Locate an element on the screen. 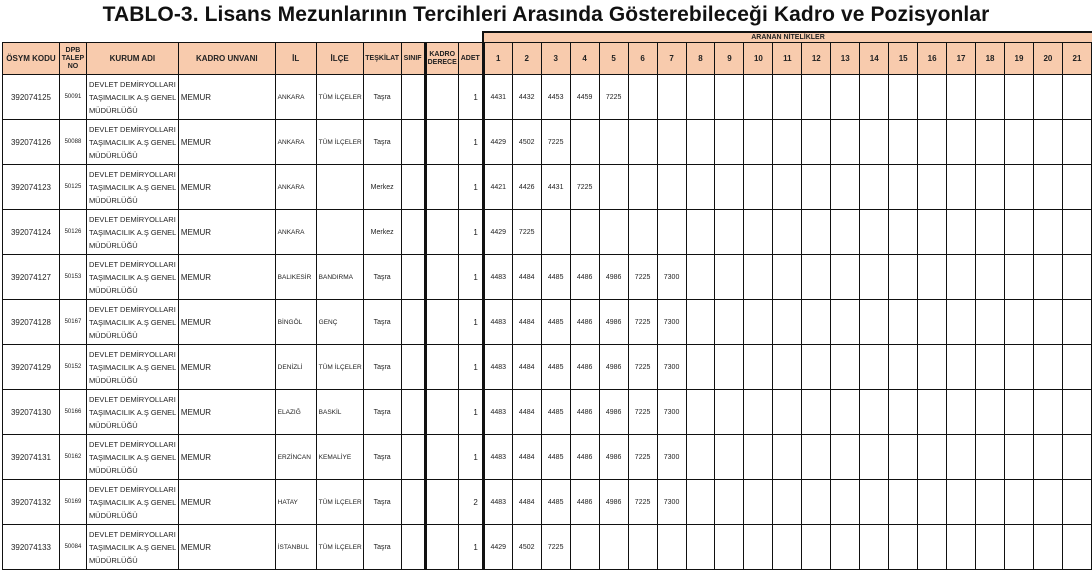 This screenshot has height=581, width=1092. cell-nitelik-6: 7225 is located at coordinates (642, 412).